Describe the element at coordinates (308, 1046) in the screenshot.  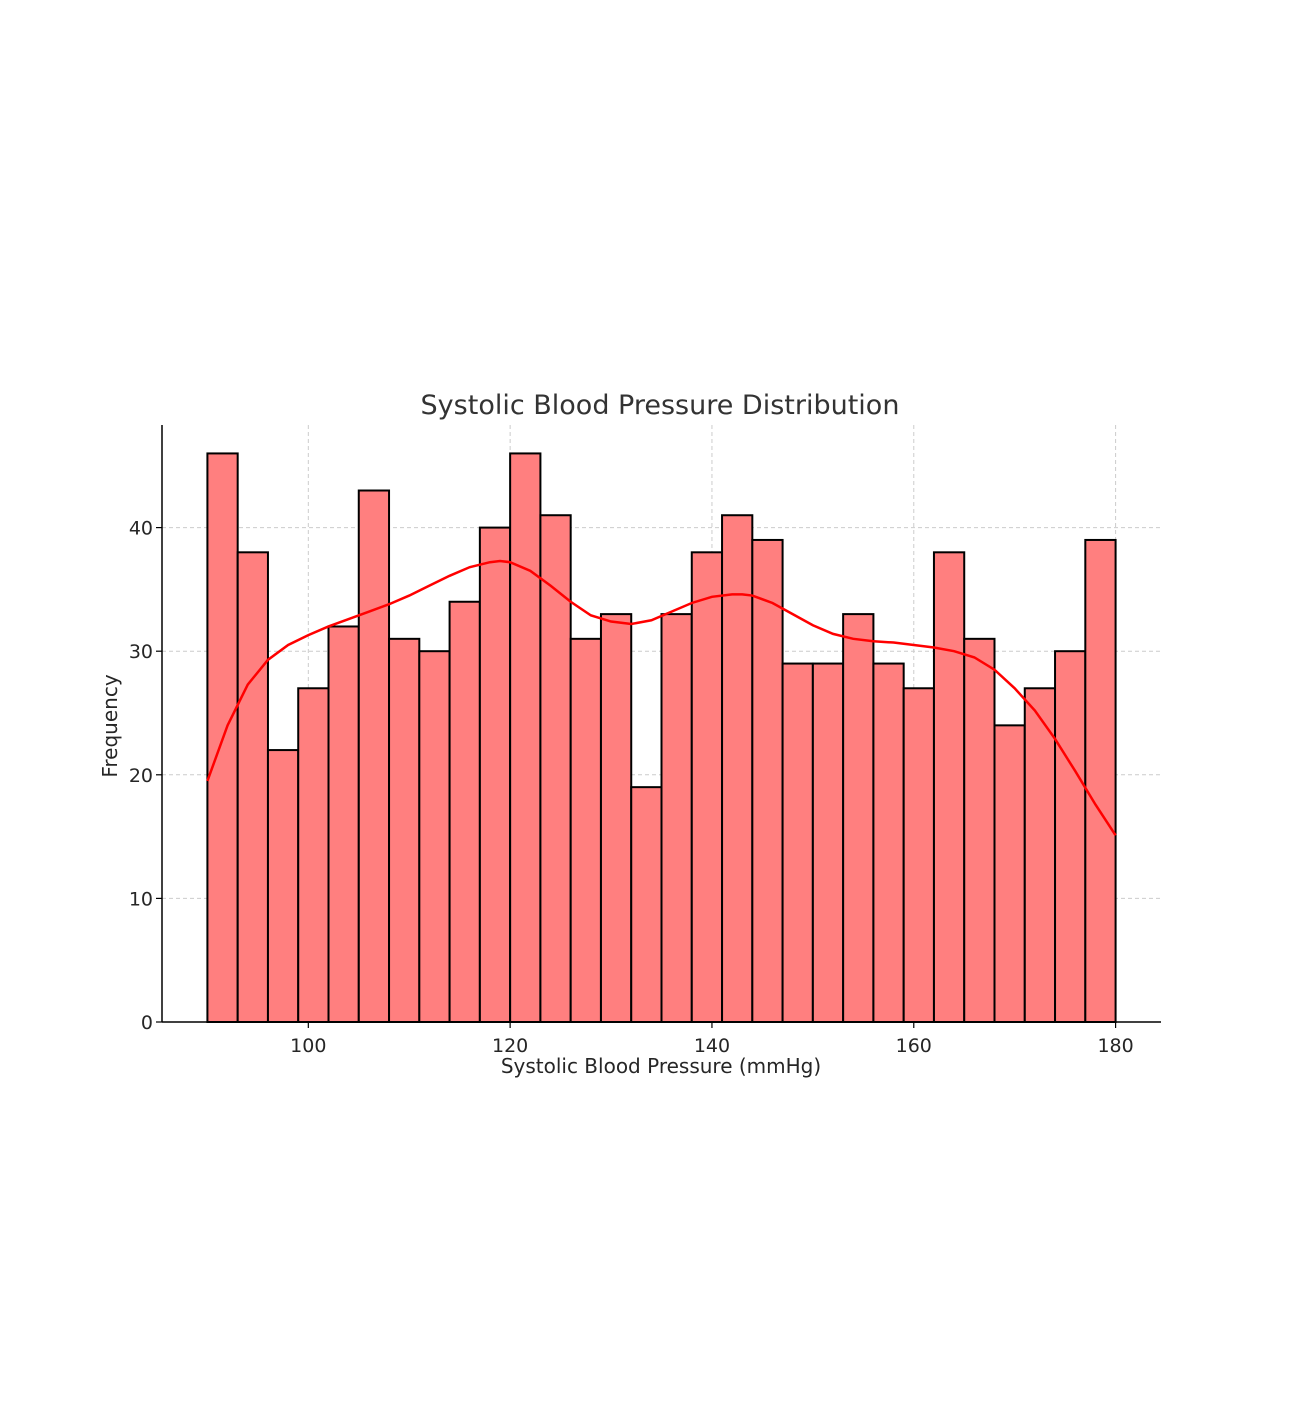
I see `x-tick-label: 100` at that location.